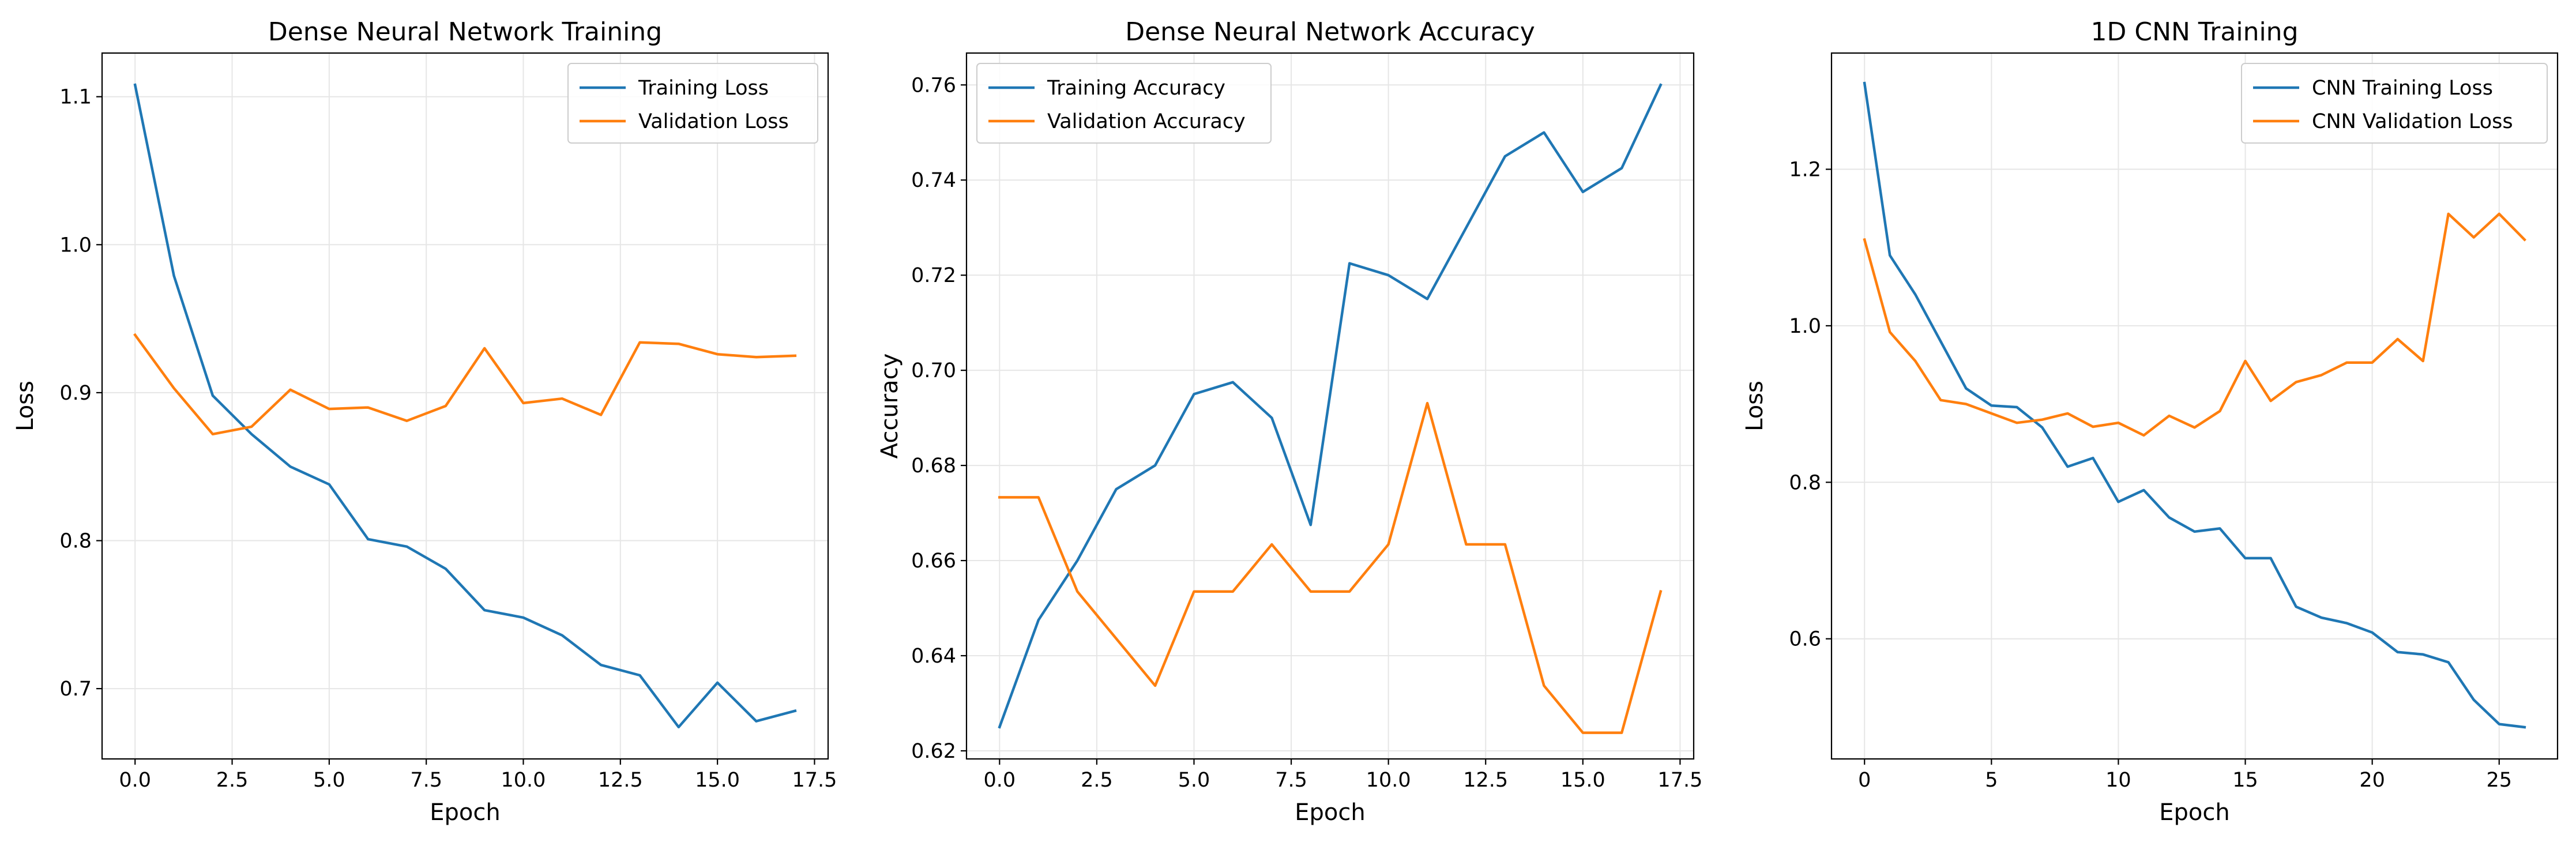 This screenshot has width=2576, height=846. I want to click on y-tick-label: 0.74, so click(933, 180).